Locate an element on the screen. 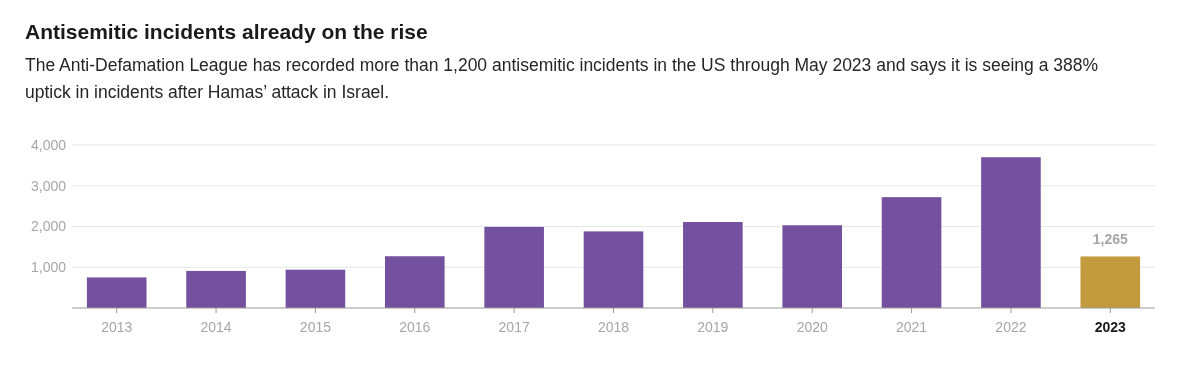 The height and width of the screenshot is (379, 1200). x-tick-label: 2018 is located at coordinates (613, 327).